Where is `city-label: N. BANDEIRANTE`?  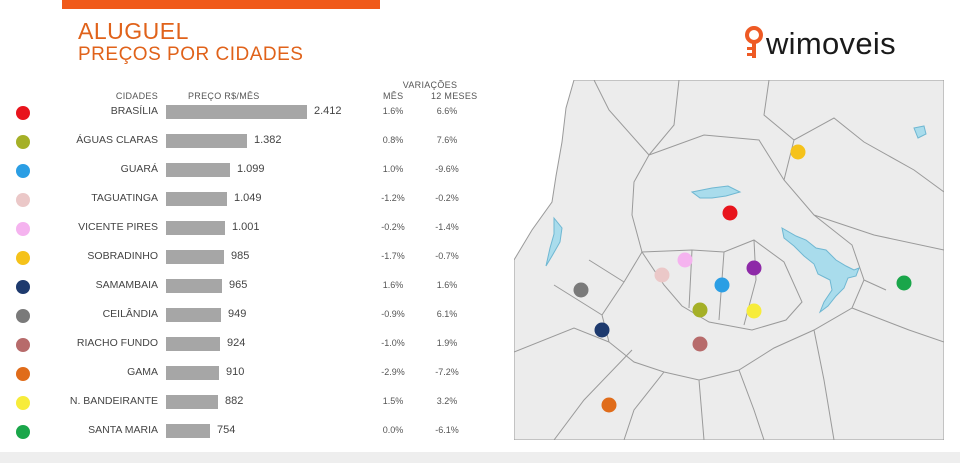 city-label: N. BANDEIRANTE is located at coordinates (113, 401).